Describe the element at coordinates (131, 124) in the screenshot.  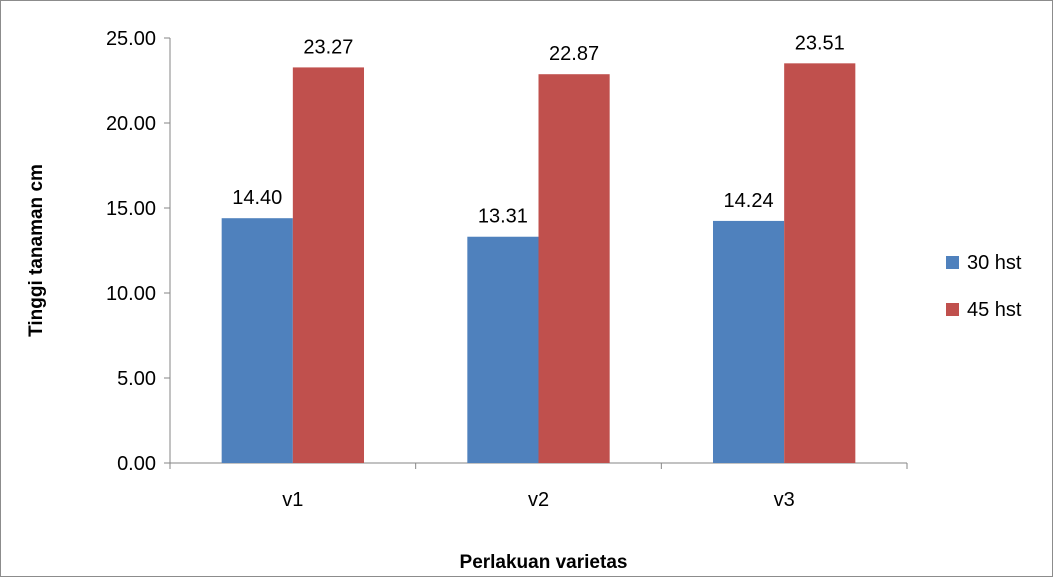
I see `y-tick-label: 20.00` at that location.